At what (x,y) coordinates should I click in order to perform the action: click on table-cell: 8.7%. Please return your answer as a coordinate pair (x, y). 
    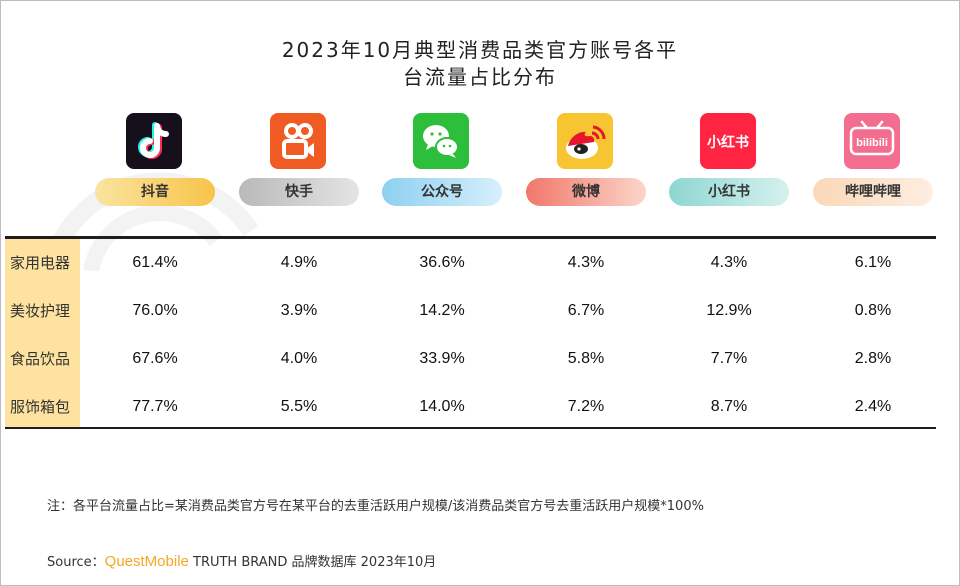
    Looking at the image, I should click on (729, 406).